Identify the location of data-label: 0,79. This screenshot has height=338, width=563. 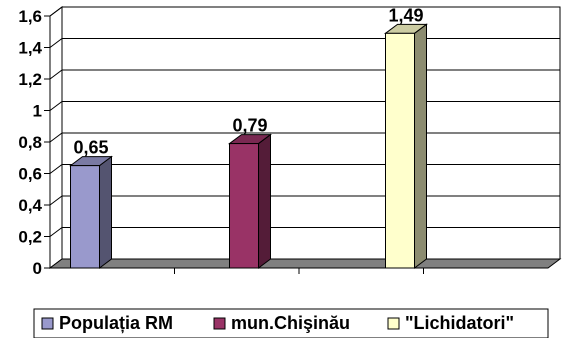
(249, 126).